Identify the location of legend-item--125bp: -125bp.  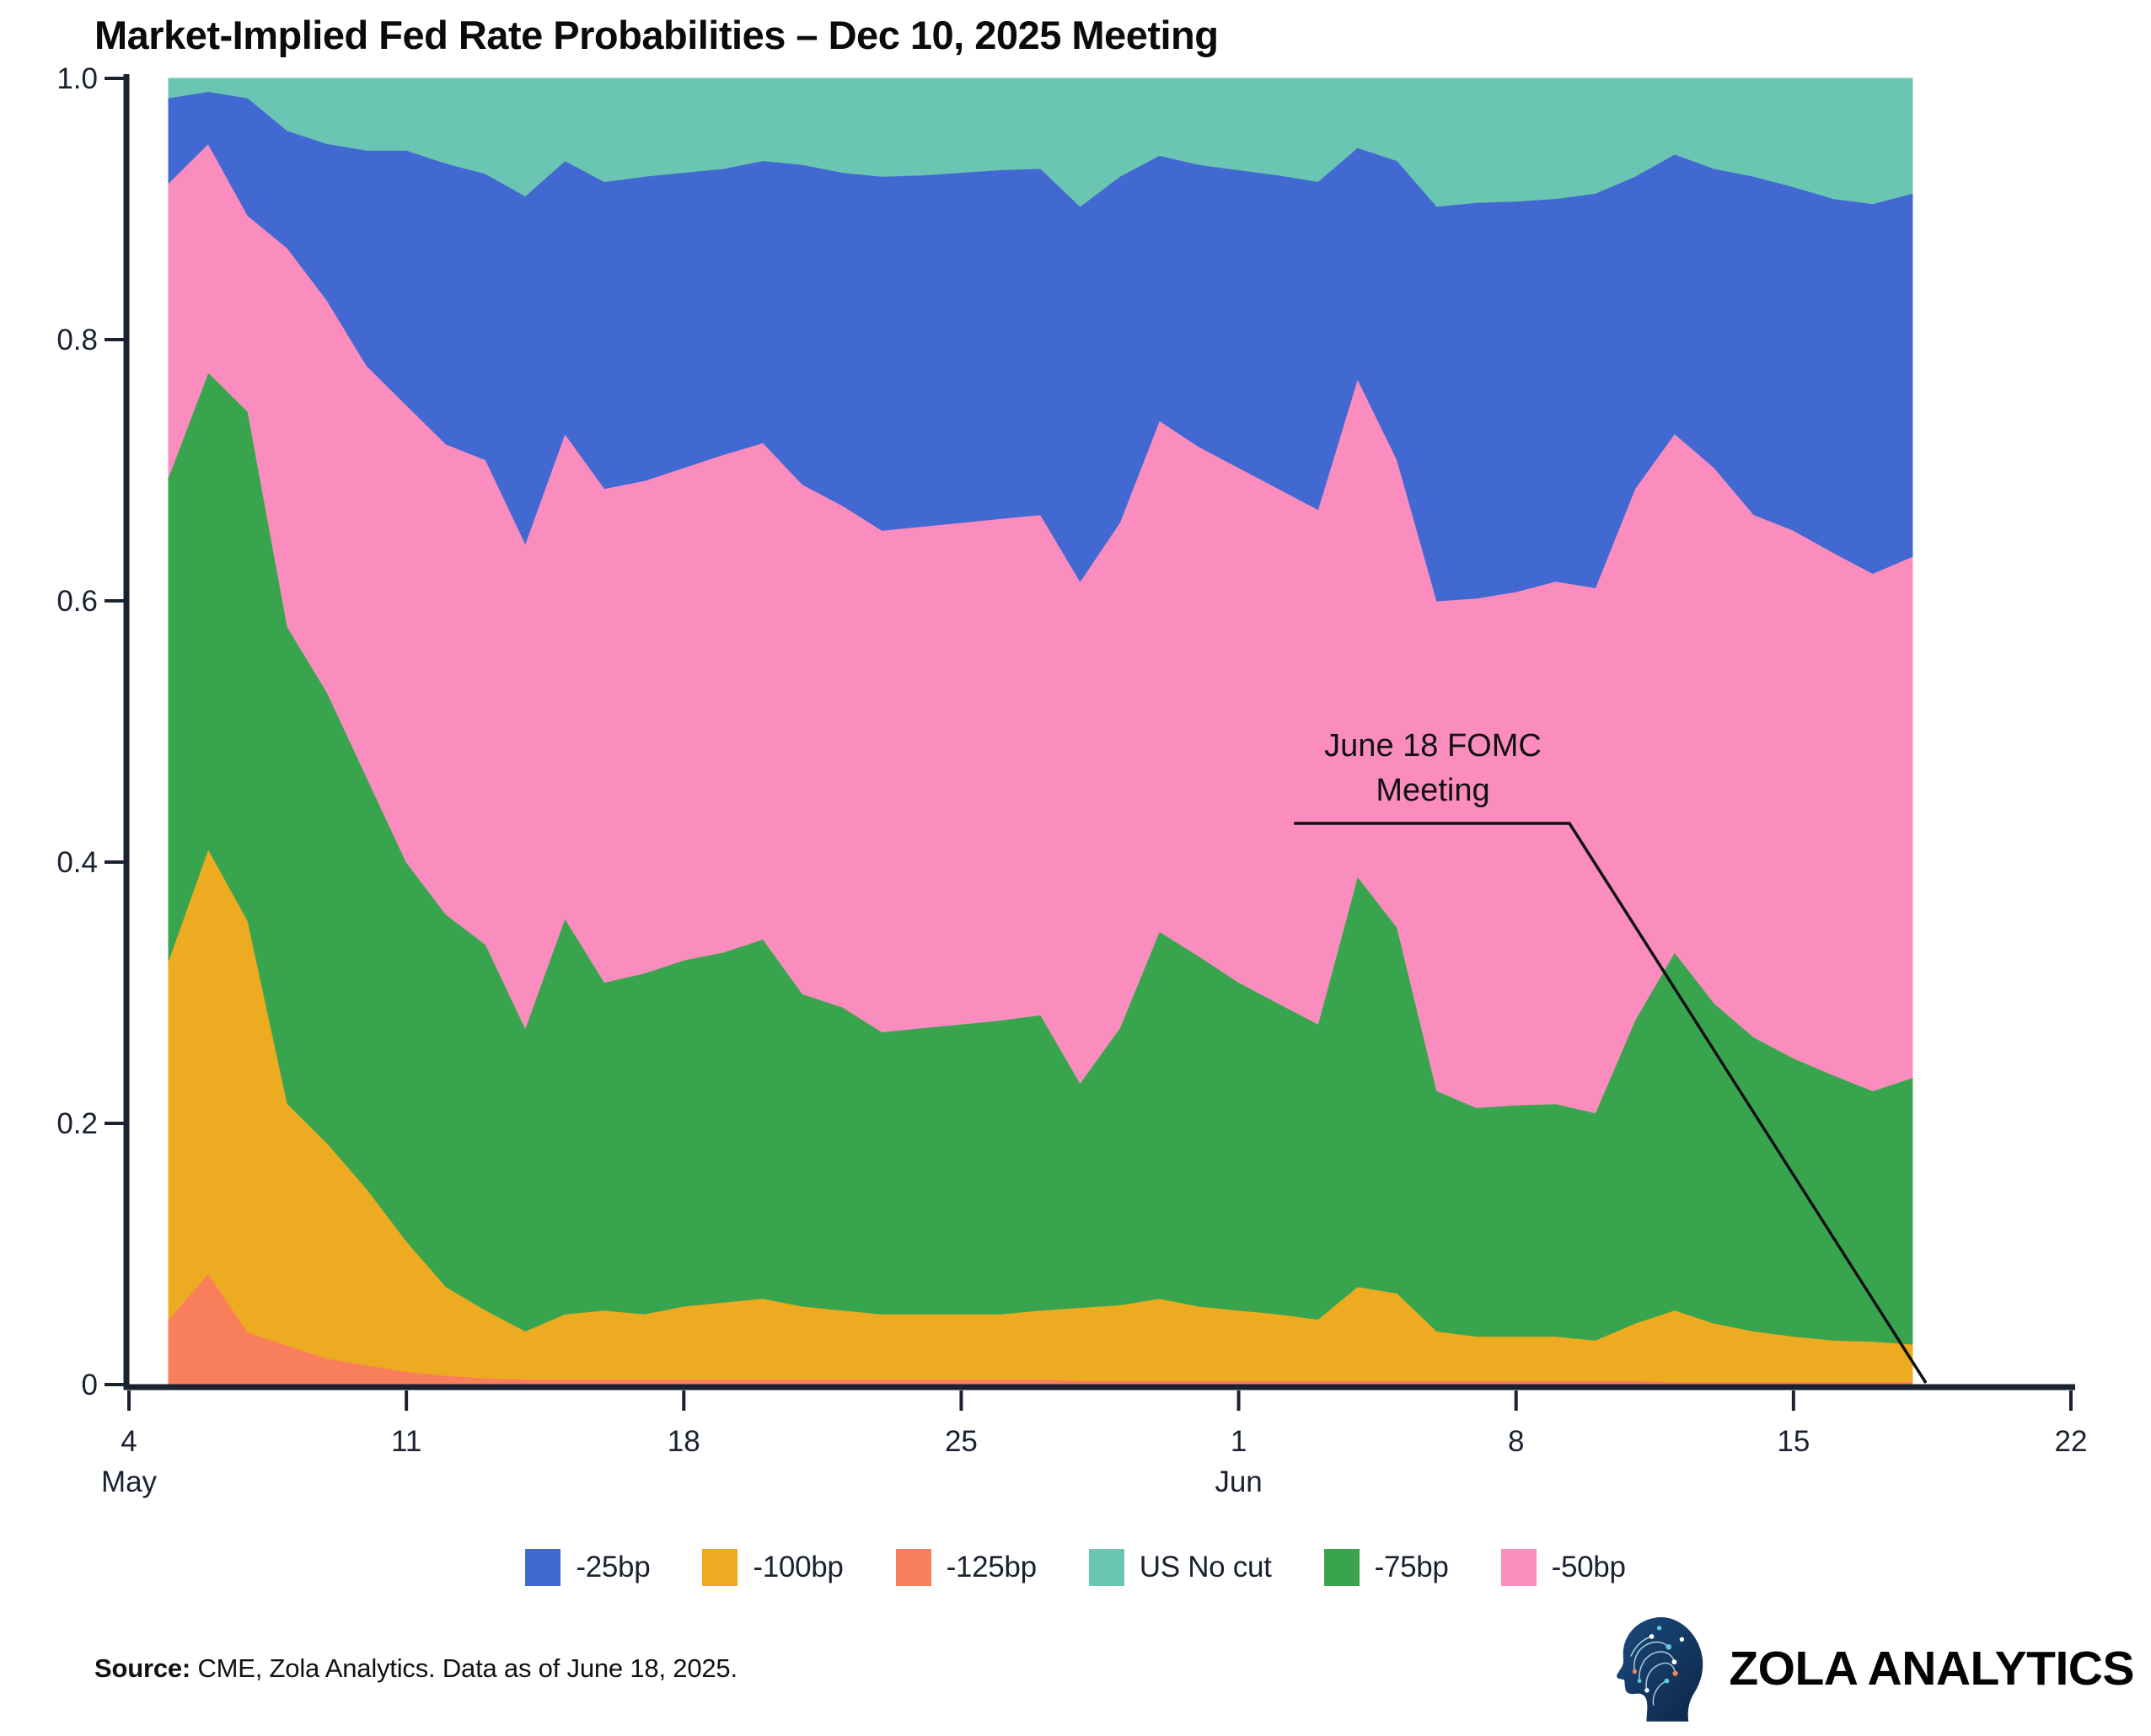
(966, 1567).